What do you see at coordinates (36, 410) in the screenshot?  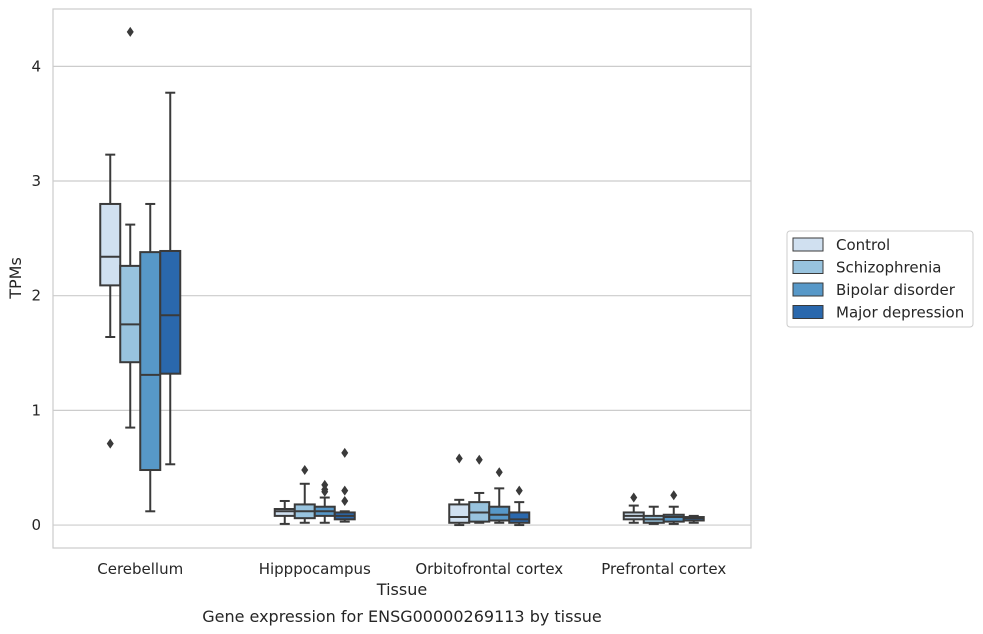 I see `y-tick-label: 1` at bounding box center [36, 410].